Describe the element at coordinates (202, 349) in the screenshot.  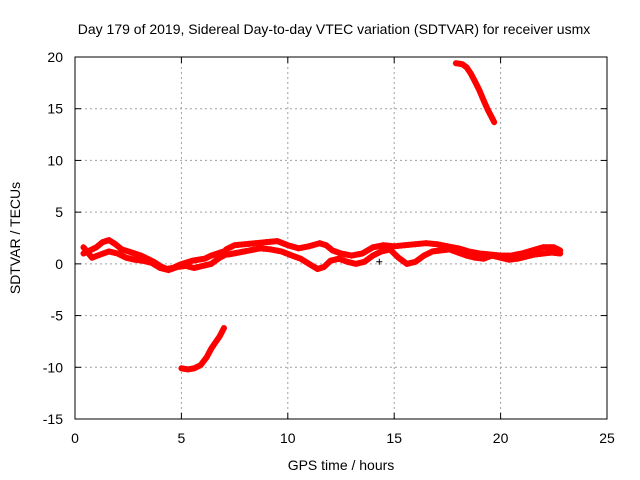
I see `series-track-e` at that location.